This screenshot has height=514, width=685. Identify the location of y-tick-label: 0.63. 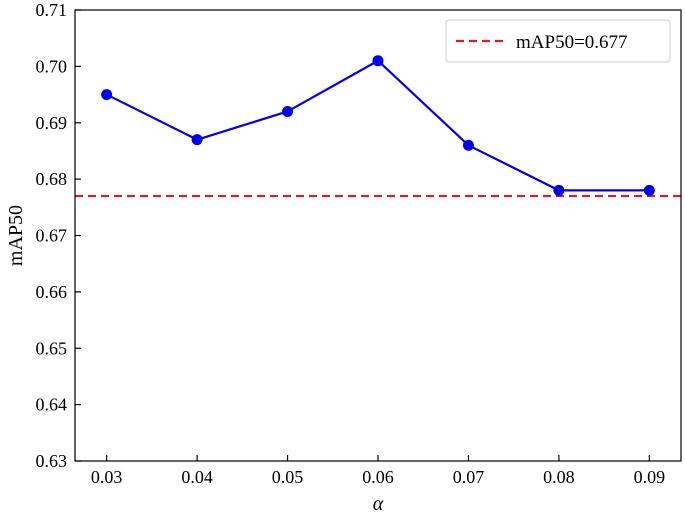
(52, 461).